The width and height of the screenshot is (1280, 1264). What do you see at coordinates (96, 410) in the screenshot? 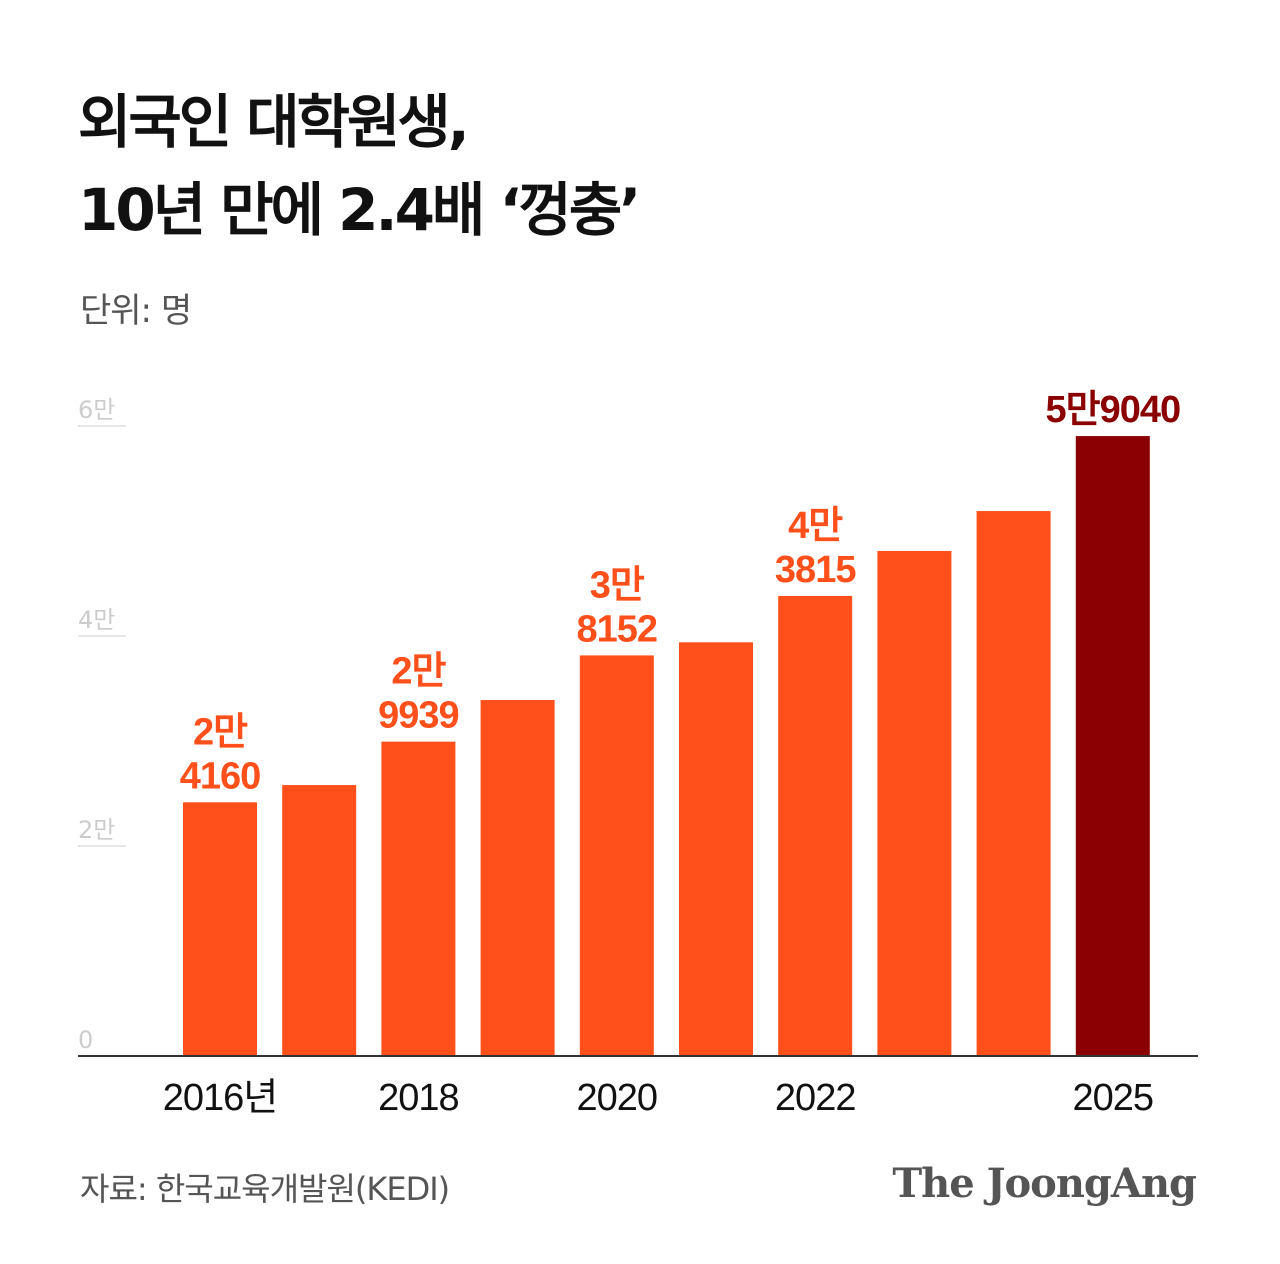
I see `y-tick-label-3: 6만` at bounding box center [96, 410].